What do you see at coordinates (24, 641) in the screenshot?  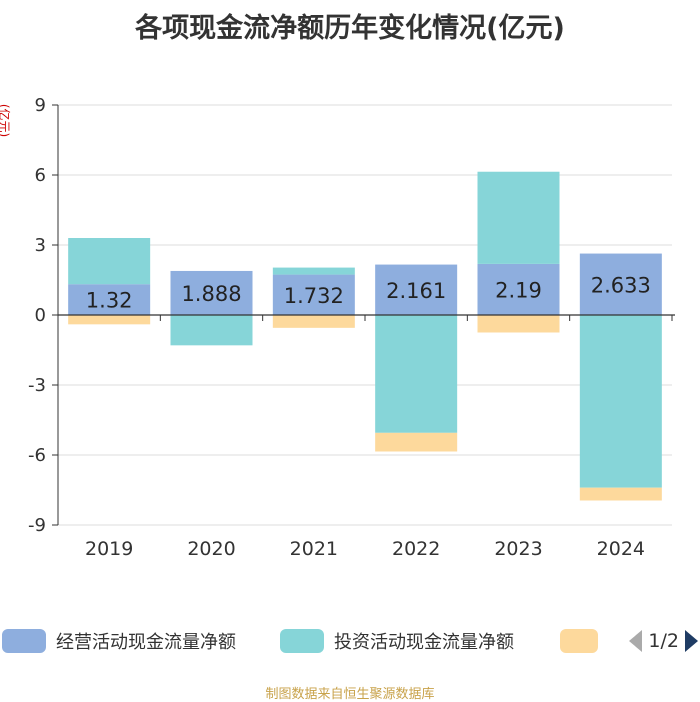 I see `legend-swatch-operating` at bounding box center [24, 641].